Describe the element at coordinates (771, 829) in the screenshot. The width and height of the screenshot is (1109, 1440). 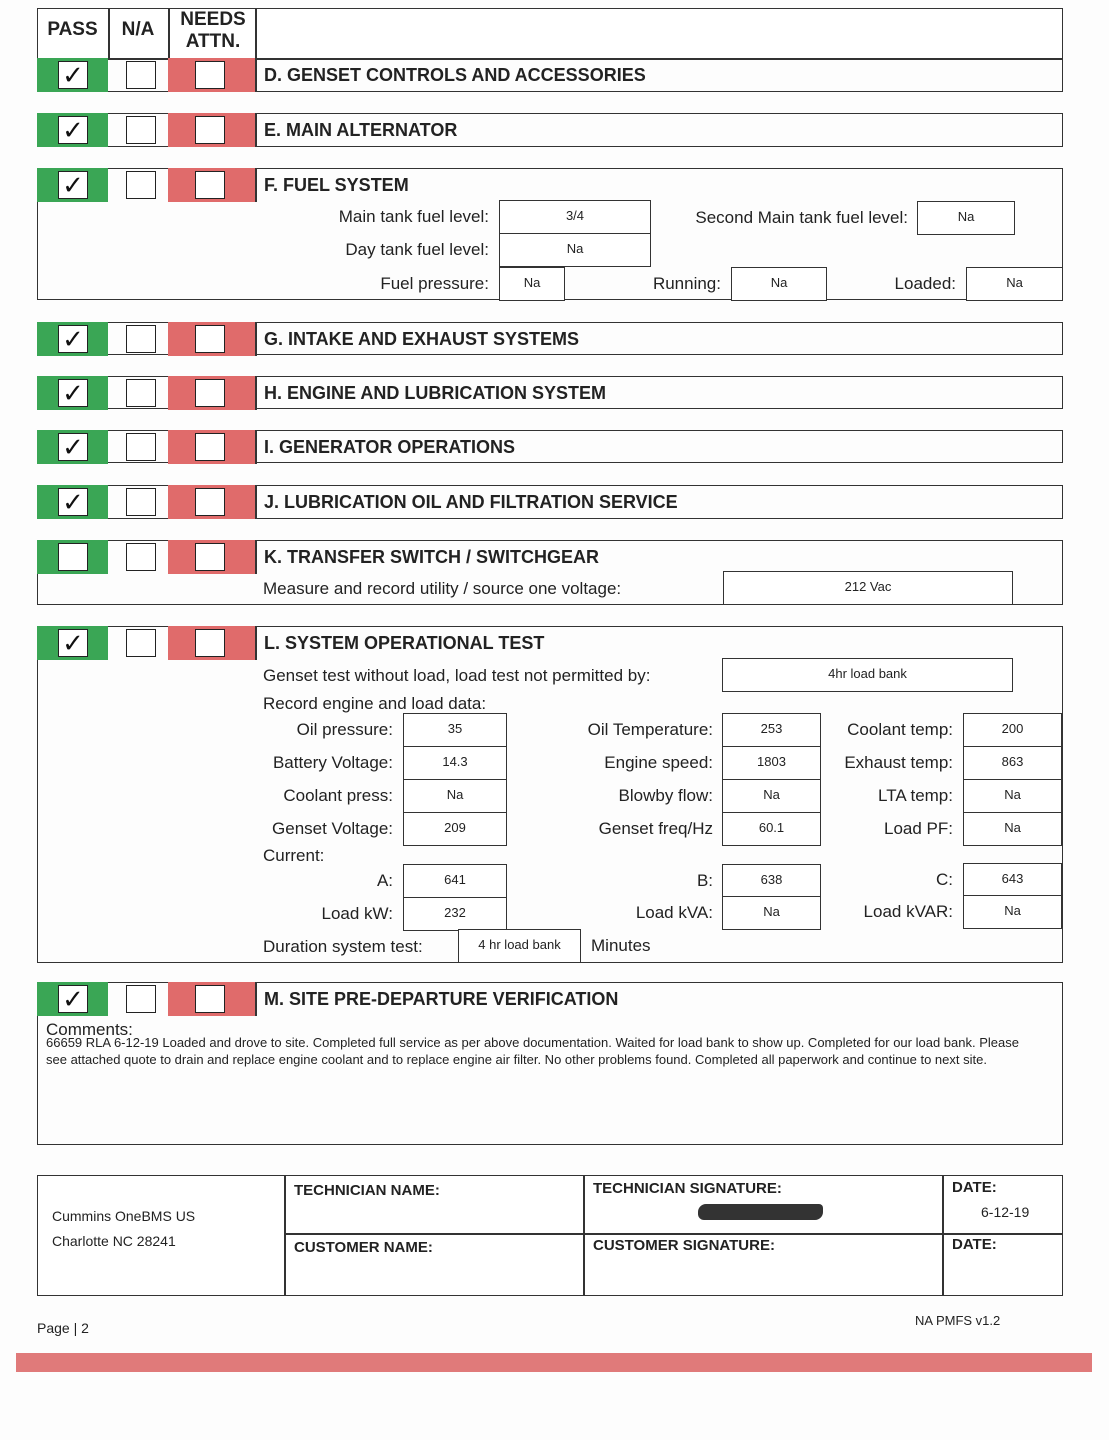
I see `genset-freq-field: 60.1` at that location.